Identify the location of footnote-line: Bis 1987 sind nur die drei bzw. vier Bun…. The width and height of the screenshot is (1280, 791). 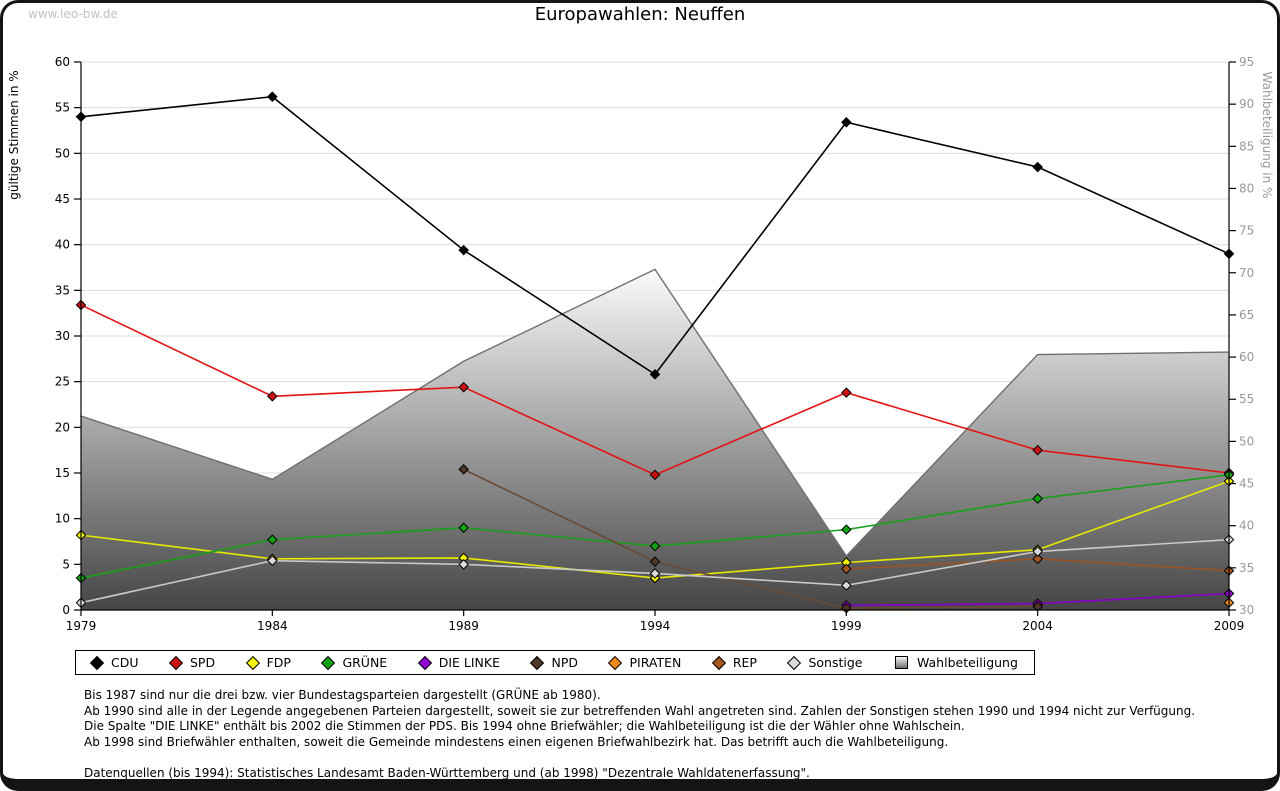
(342, 695).